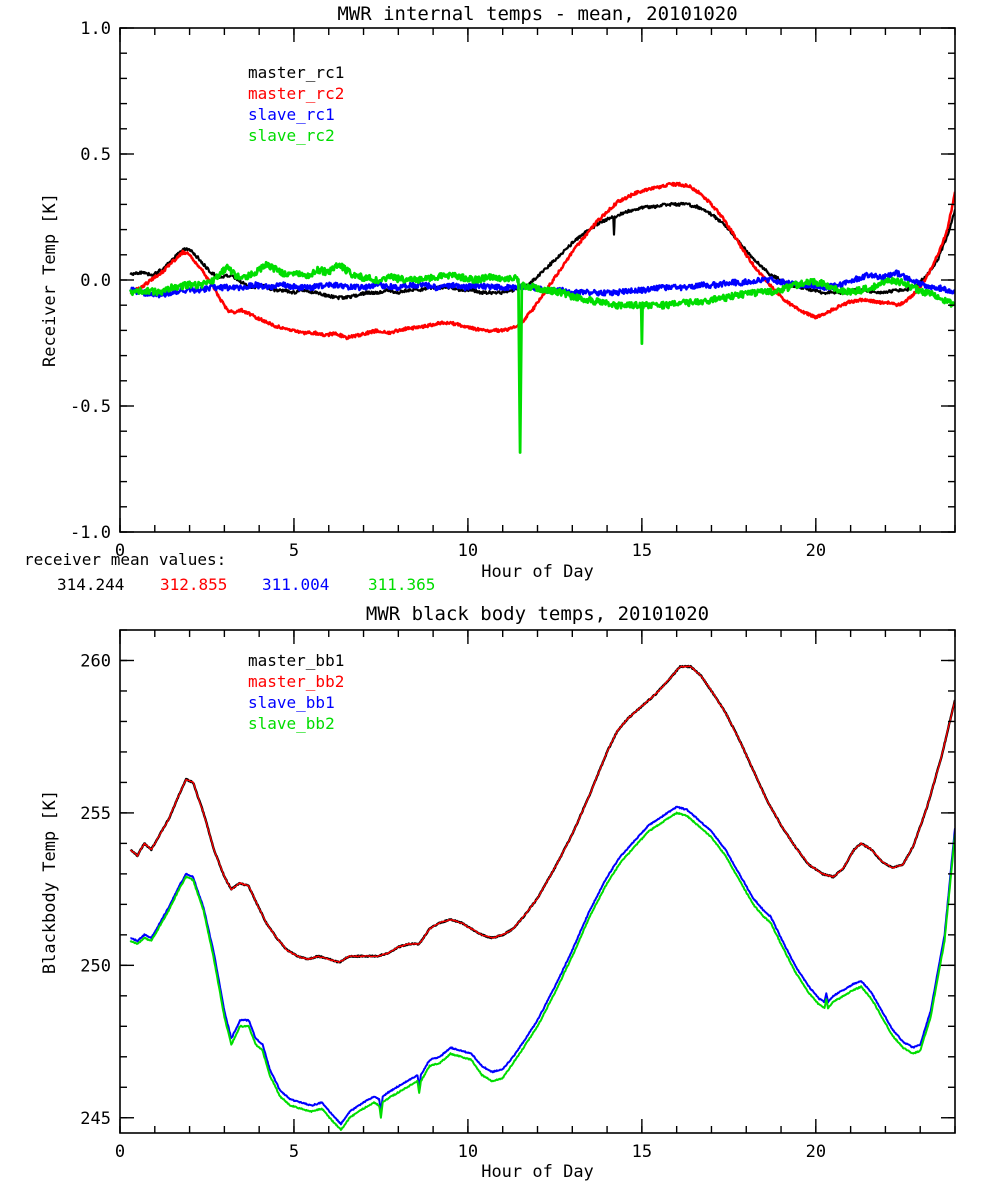  What do you see at coordinates (537, 1172) in the screenshot?
I see `x-axis-label-blackbody: Hour of Day` at bounding box center [537, 1172].